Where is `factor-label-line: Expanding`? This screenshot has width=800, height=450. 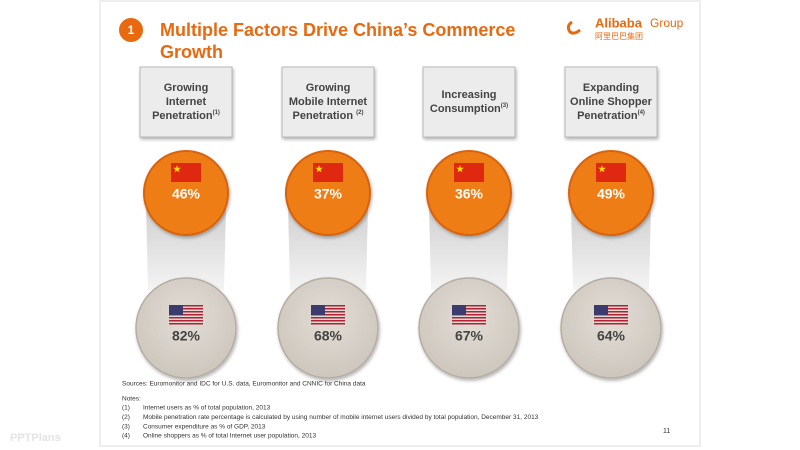 factor-label-line: Expanding is located at coordinates (611, 88).